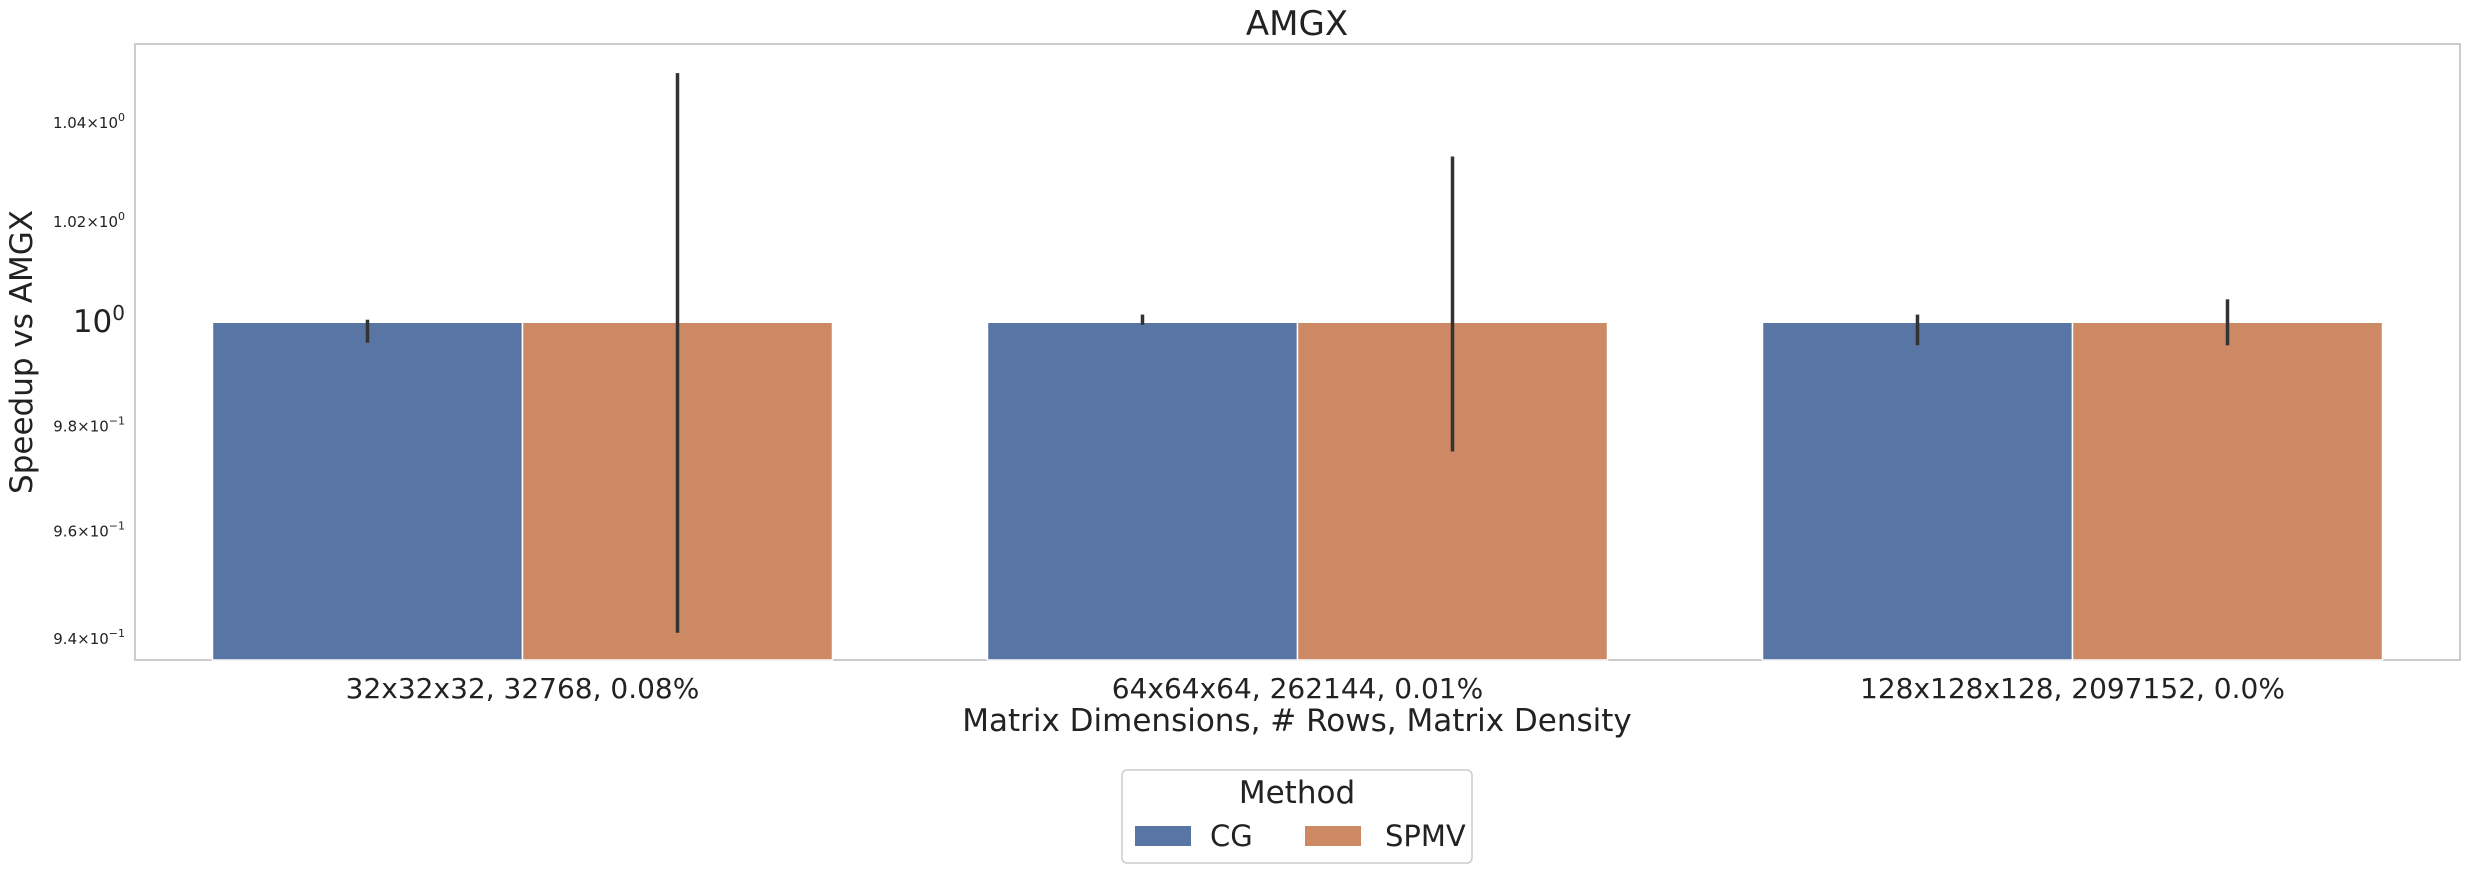 Image resolution: width=2470 pixels, height=872 pixels. Describe the element at coordinates (89, 220) in the screenshot. I see `y-tick-label-4: 1.02×100` at that location.